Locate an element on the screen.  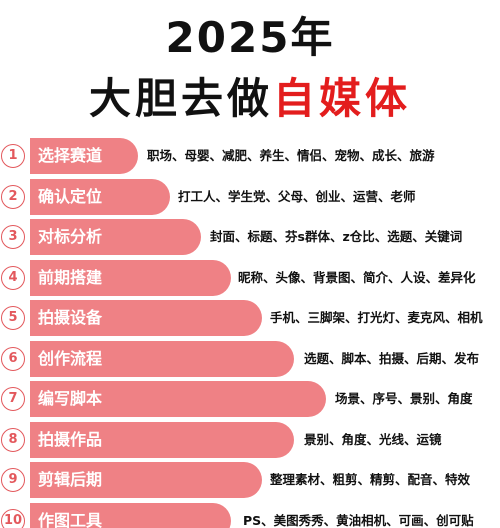
list-item: 4 前期搭建 昵称、头像、背景图、简介、人设、差异化 is located at coordinates (250, 277).